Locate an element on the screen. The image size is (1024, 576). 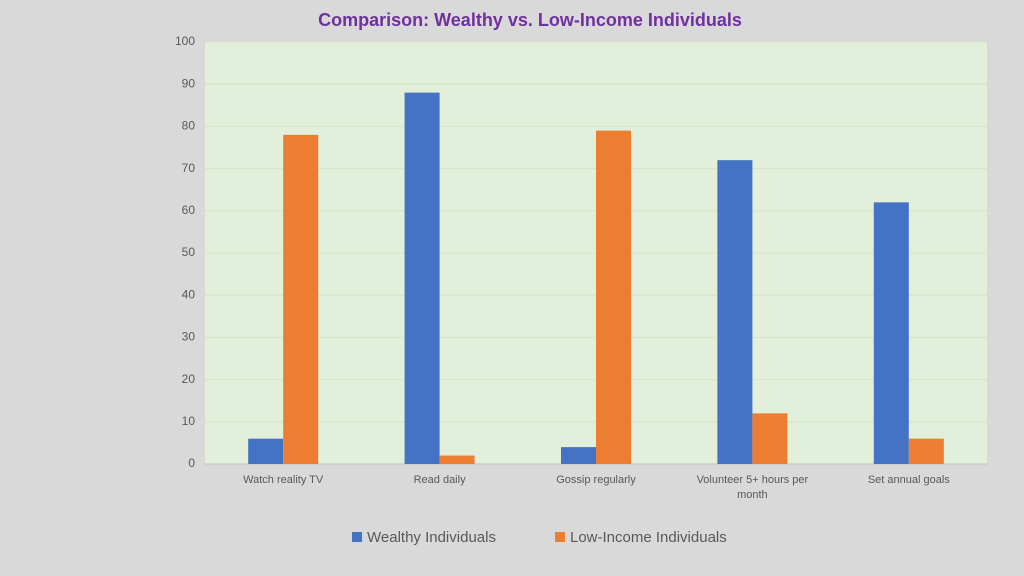
y-tick-label: 100 is located at coordinates (185, 41).